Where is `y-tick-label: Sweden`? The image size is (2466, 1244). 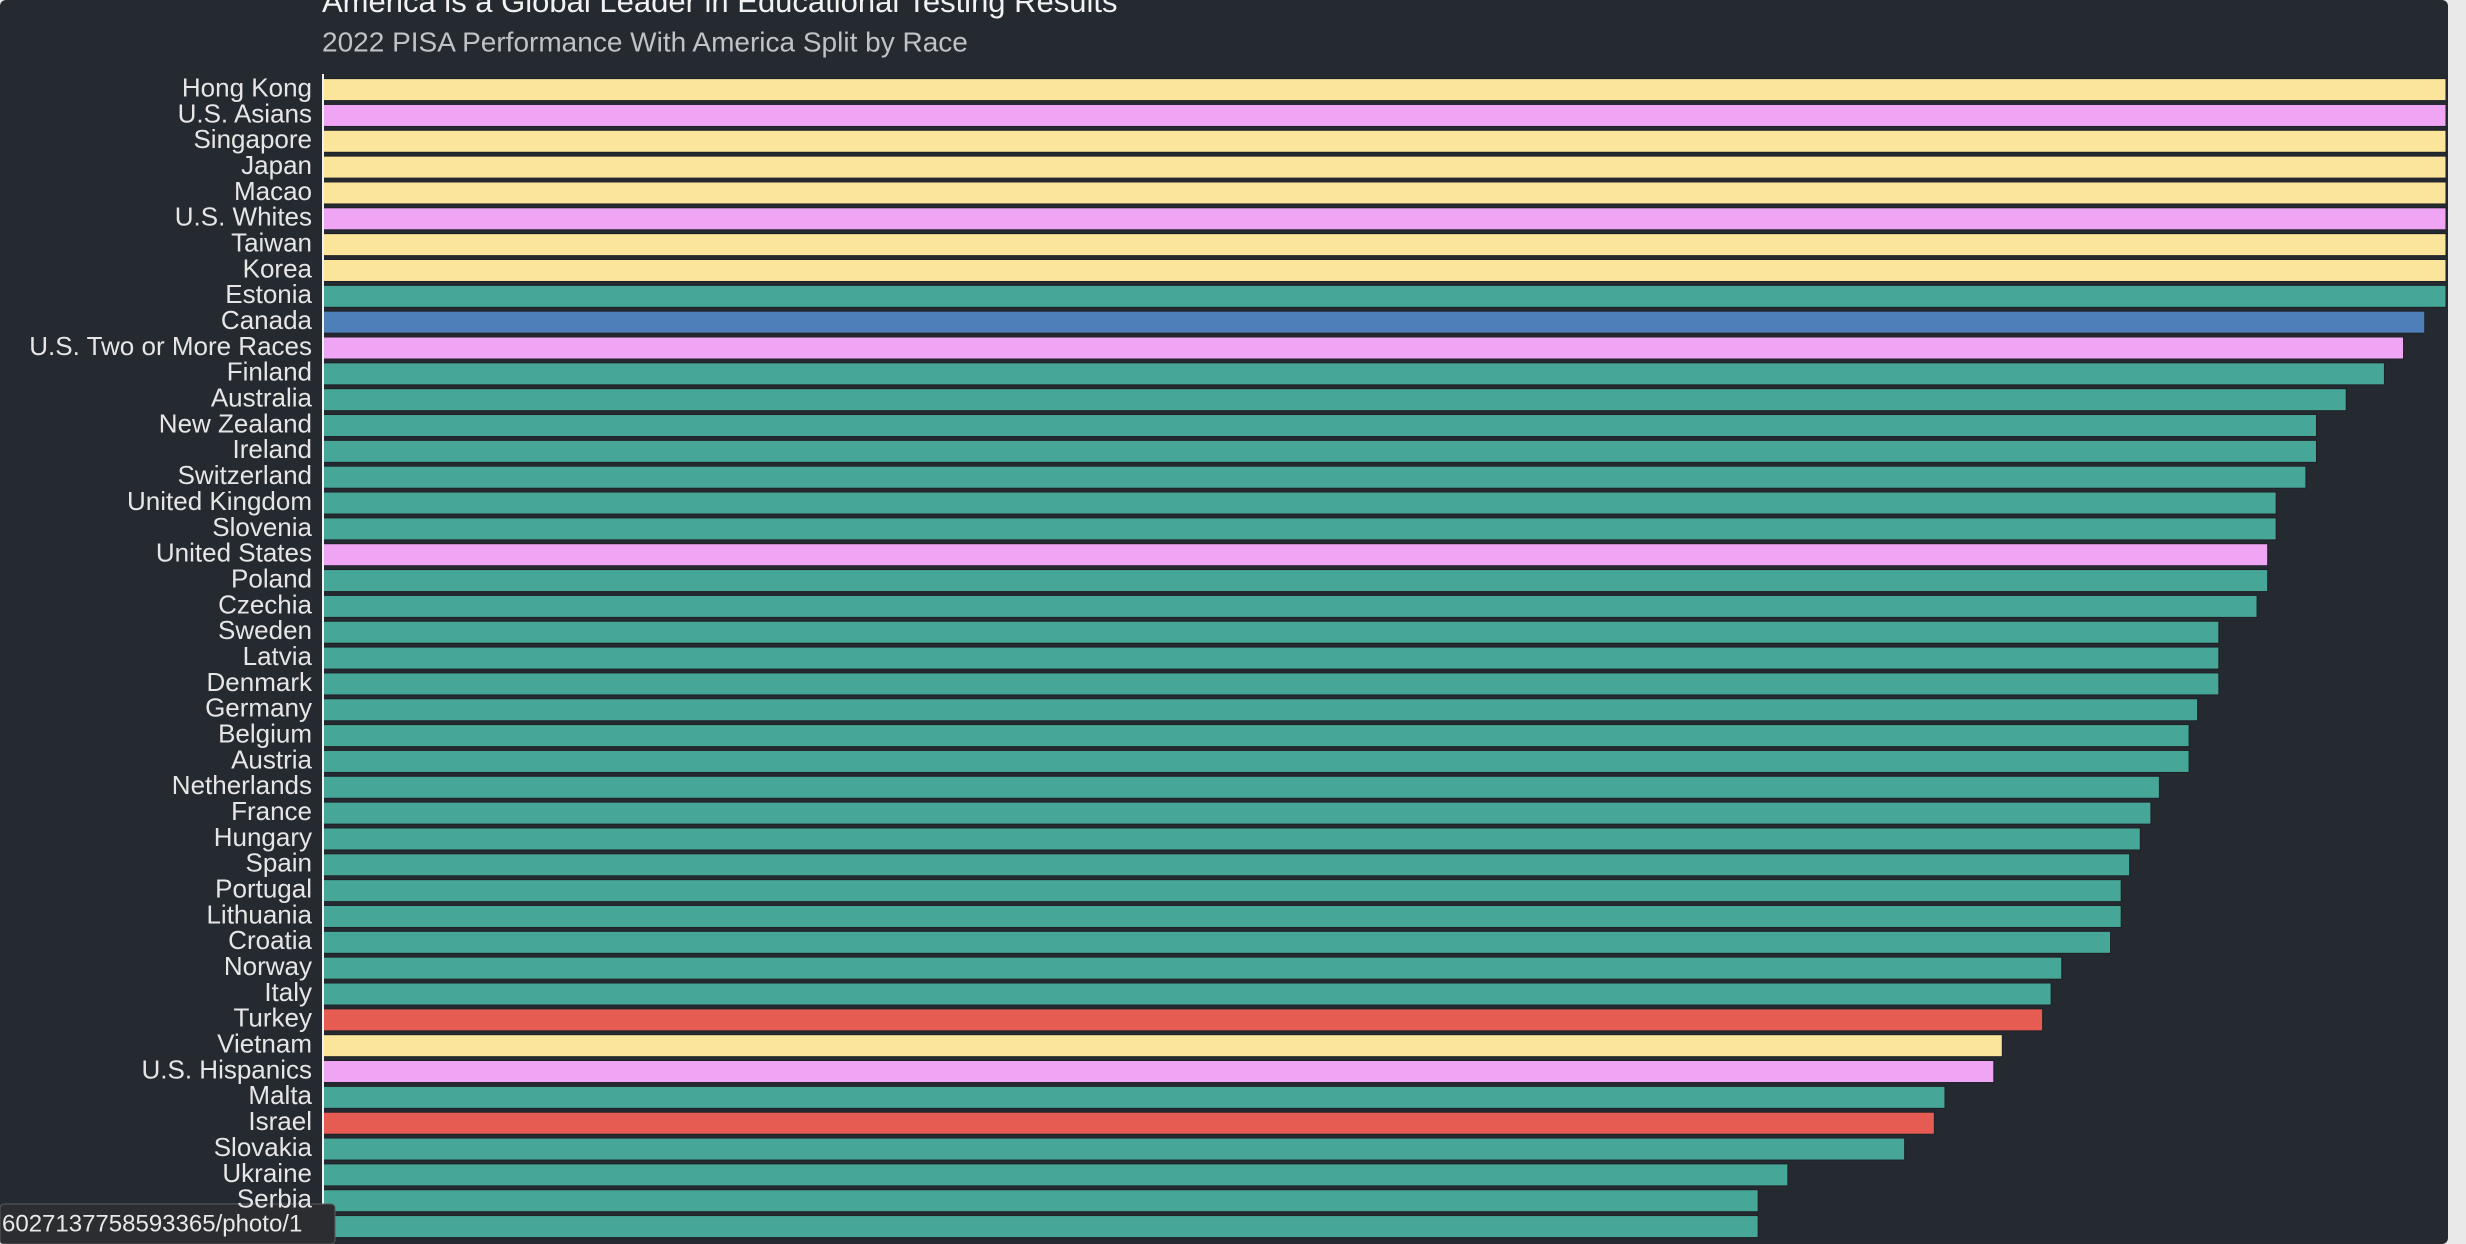
y-tick-label: Sweden is located at coordinates (265, 630).